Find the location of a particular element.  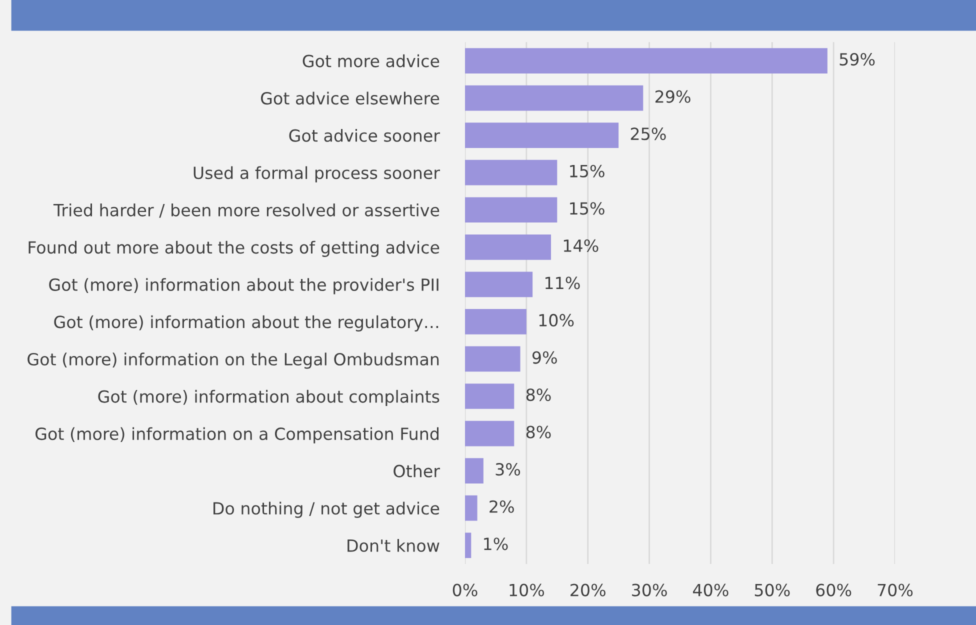

y-tick-label: Got more advice is located at coordinates (371, 61).